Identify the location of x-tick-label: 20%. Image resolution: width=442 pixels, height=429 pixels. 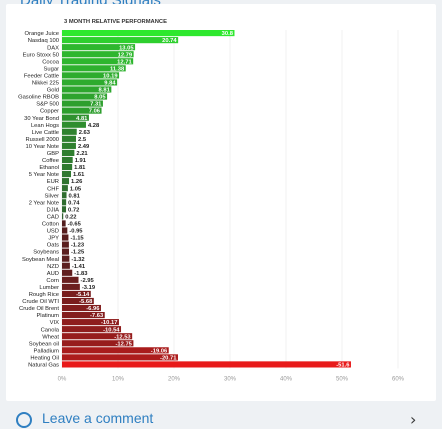
(174, 379).